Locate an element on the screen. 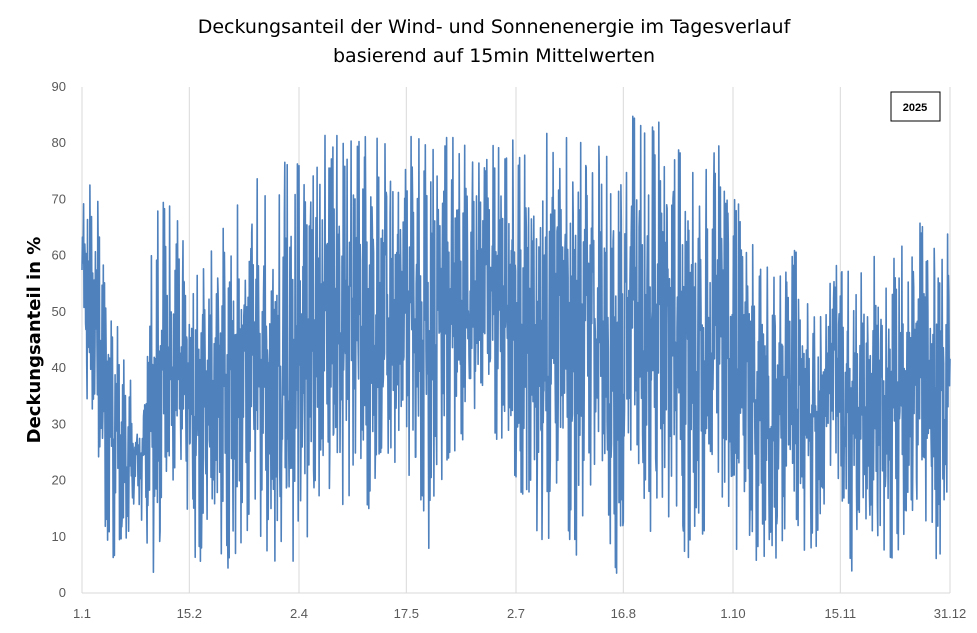 The image size is (977, 633). x-axis: 1.1 15.2 2.4 17.5 2.7 16.8 1.10 15.11 31.12 is located at coordinates (520, 606).